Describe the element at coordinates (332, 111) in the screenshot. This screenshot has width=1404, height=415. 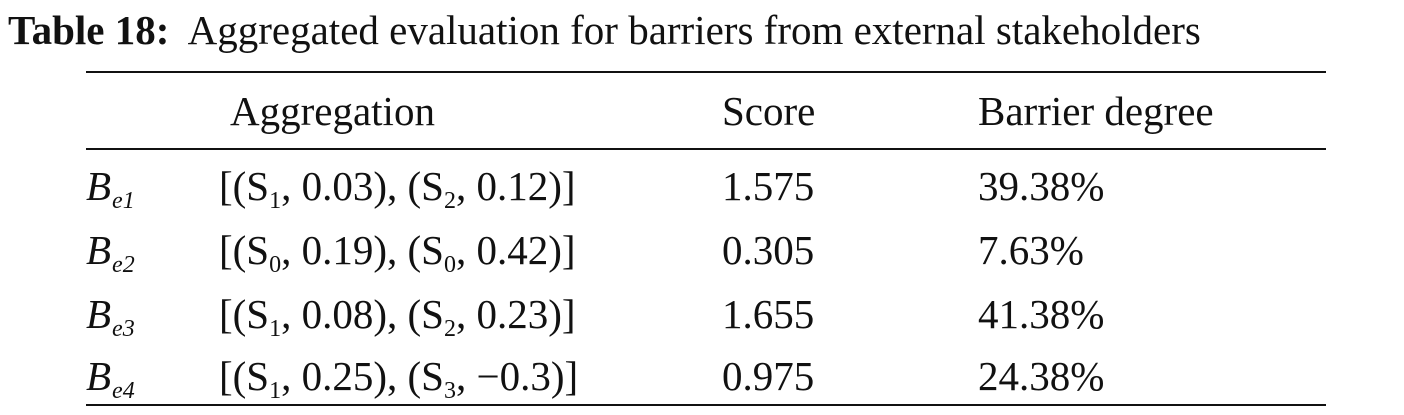
I see `header-aggregation: Aggregation` at that location.